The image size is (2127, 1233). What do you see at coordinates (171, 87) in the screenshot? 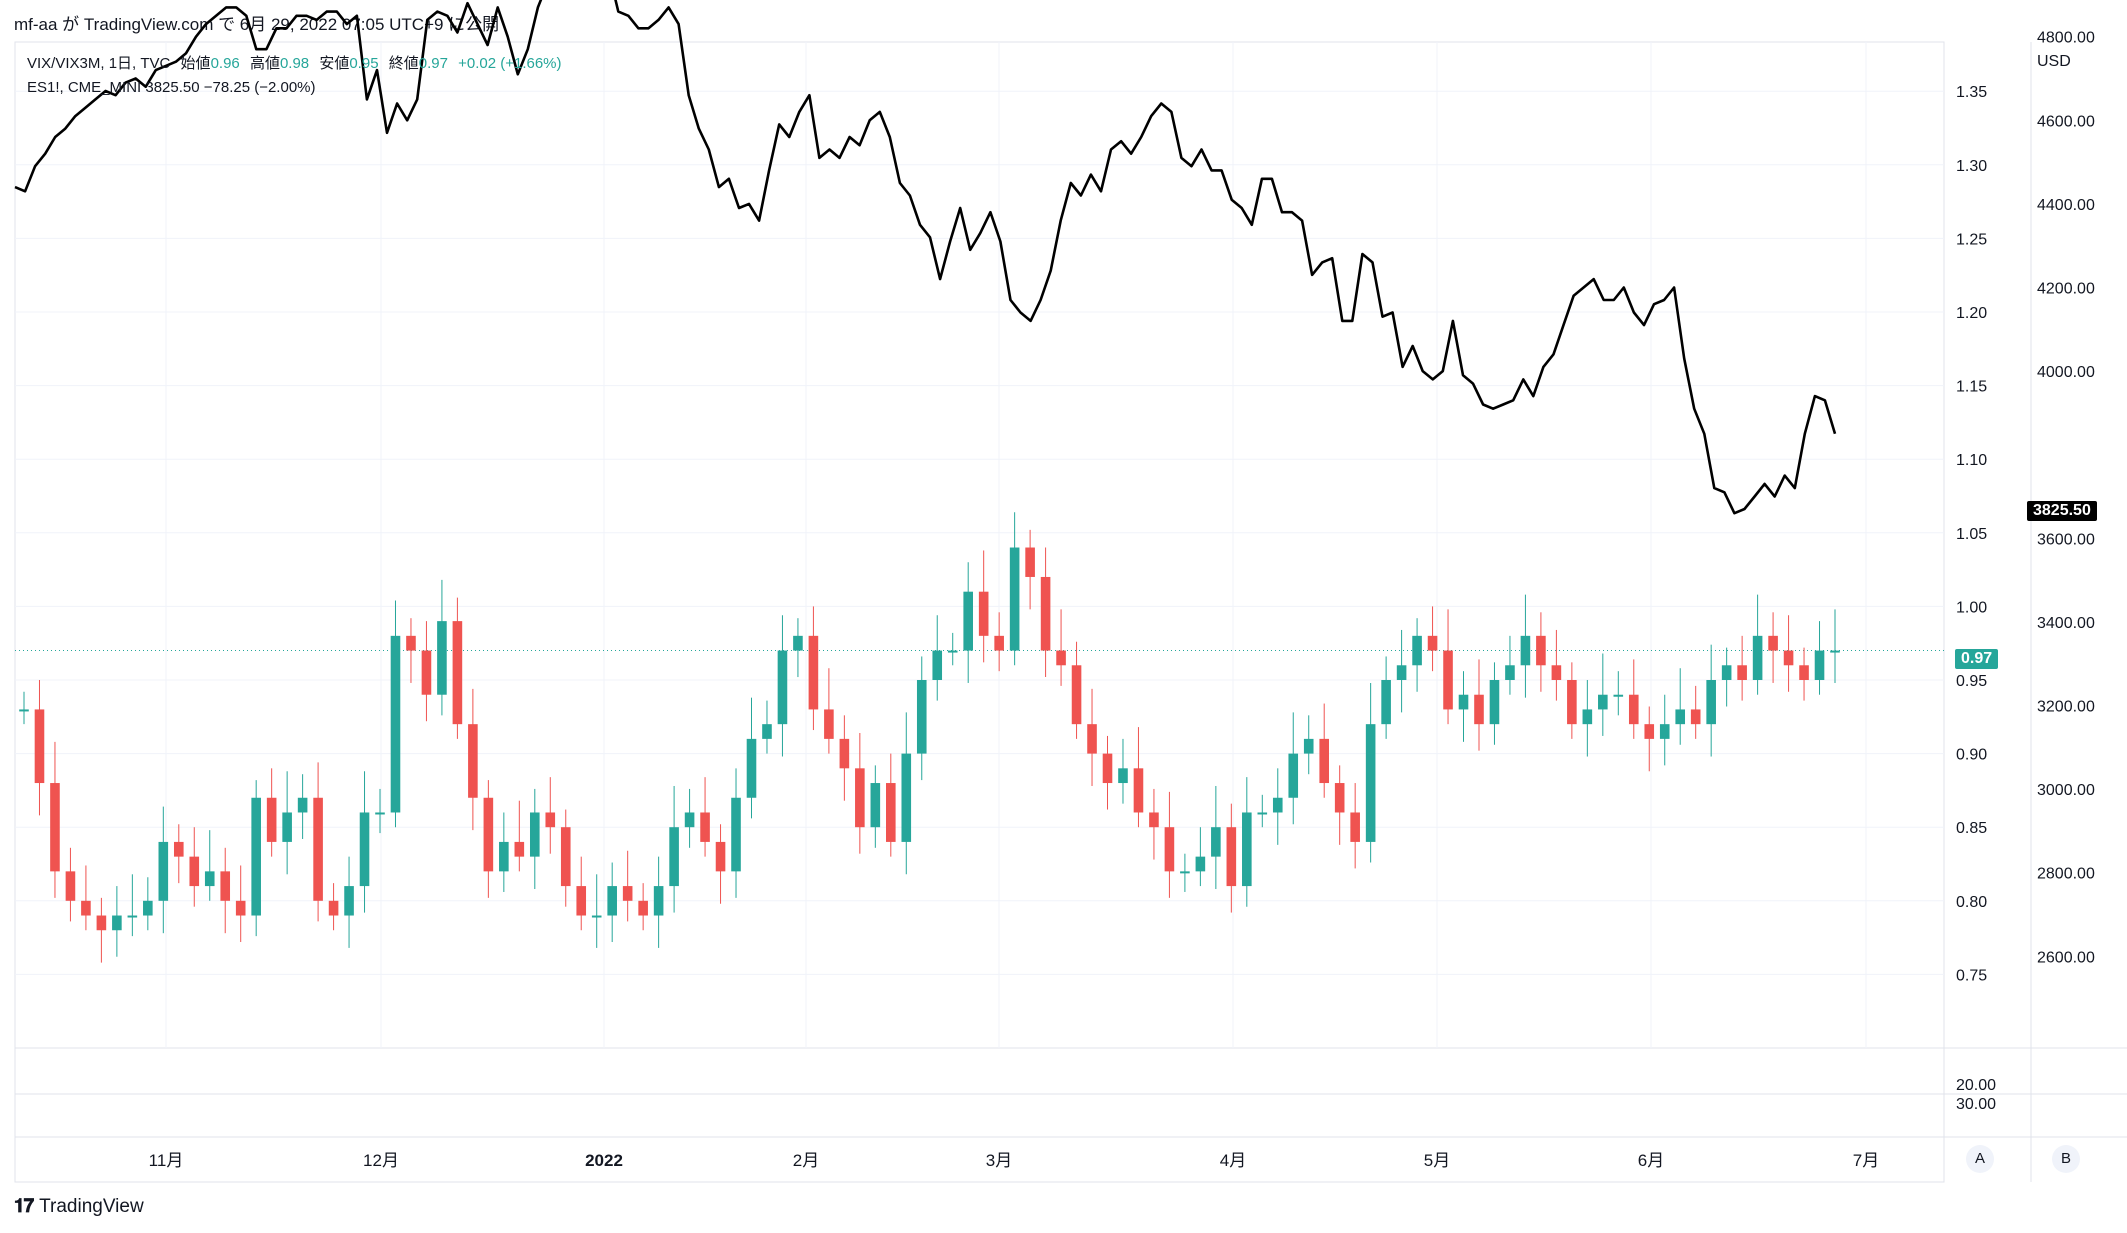
I see `legend-overlay: ES1!, CME_MINI 3825.50 −78.25 (−2.00%)` at bounding box center [171, 87].